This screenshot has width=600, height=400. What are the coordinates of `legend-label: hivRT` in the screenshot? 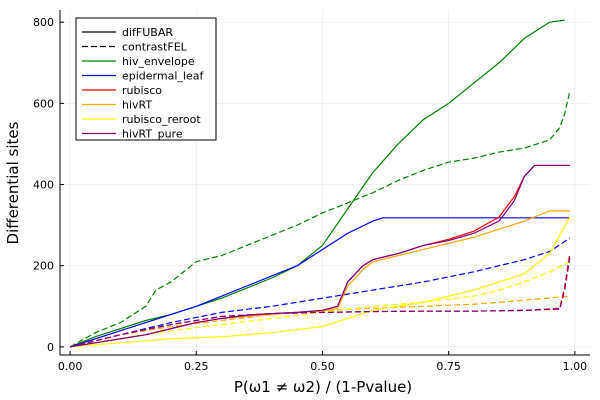 It's located at (137, 105).